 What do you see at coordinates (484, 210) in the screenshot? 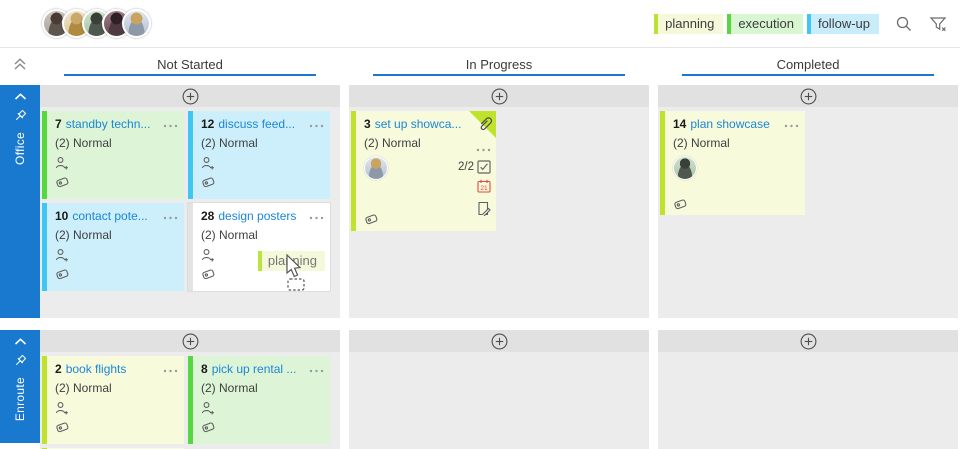
I see `note-icon` at bounding box center [484, 210].